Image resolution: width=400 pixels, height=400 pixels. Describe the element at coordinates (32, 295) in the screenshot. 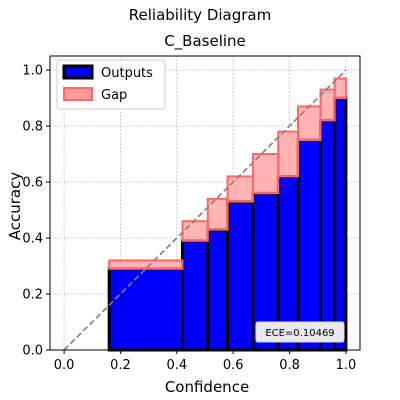

I see `y-tick-label: 0.2` at that location.